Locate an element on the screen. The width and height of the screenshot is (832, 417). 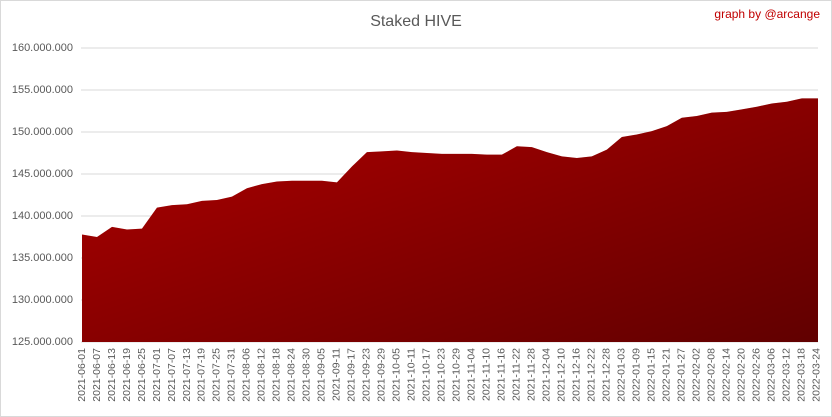
x-tick-label: 2021-09-11 is located at coordinates (337, 374).